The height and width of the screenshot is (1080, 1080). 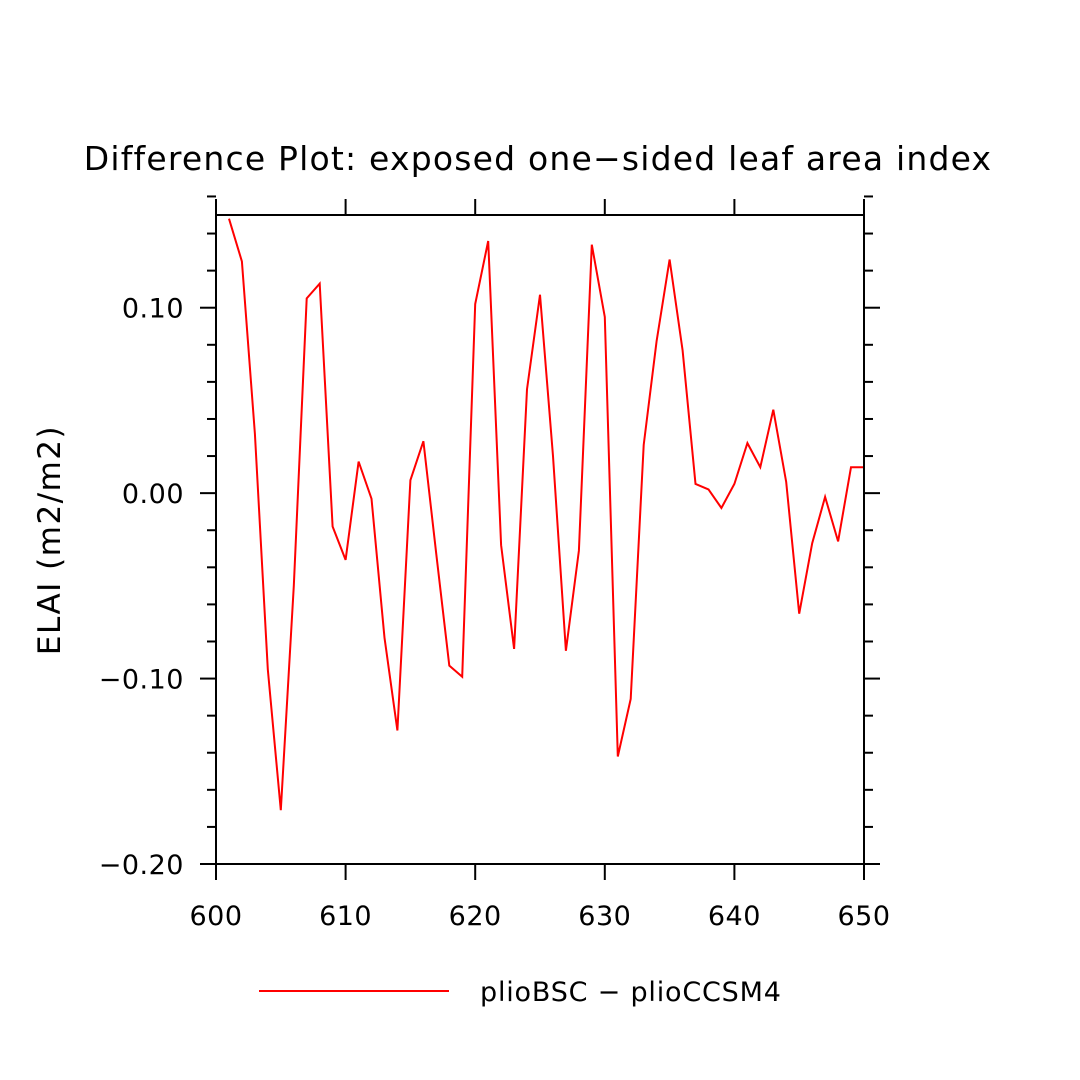 I want to click on y-axis-label: ELAI (m2/m2), so click(x=50, y=540).